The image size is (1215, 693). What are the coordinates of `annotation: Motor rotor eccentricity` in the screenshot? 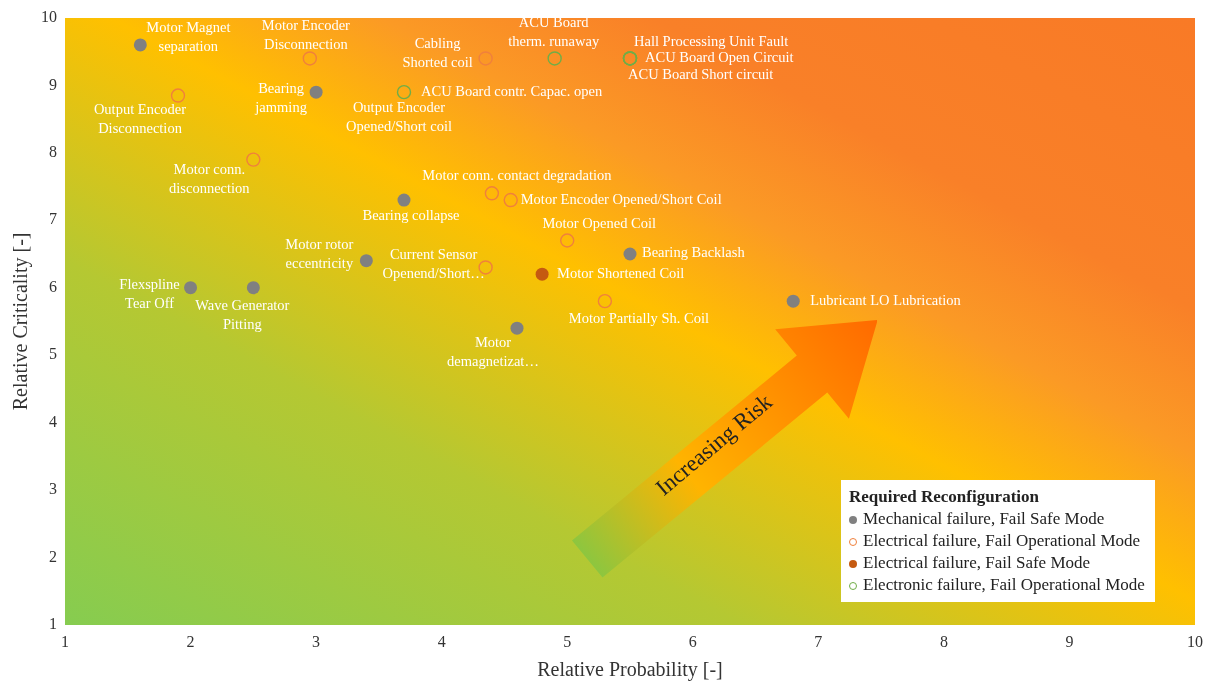 It's located at (319, 254).